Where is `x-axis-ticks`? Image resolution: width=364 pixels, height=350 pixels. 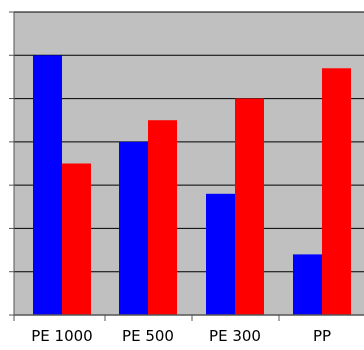
x-axis-ticks is located at coordinates (146, 318).